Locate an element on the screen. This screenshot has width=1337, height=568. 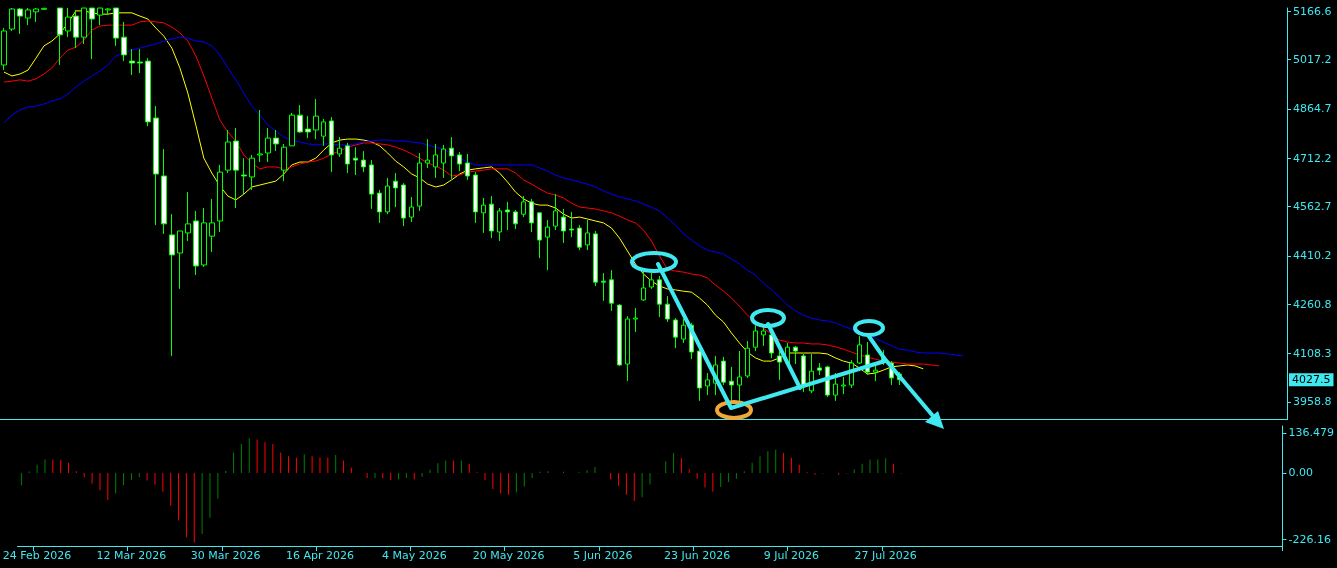
y-tick-label: 3958.8 is located at coordinates (1312, 402).